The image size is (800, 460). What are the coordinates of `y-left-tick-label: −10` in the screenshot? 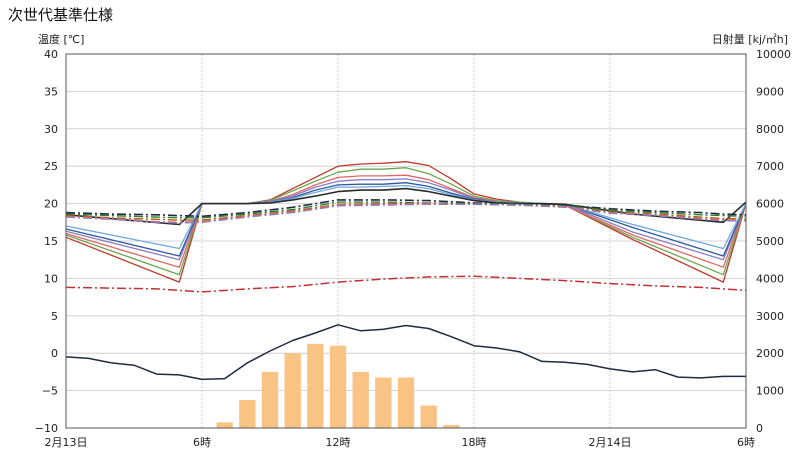 It's located at (46, 428).